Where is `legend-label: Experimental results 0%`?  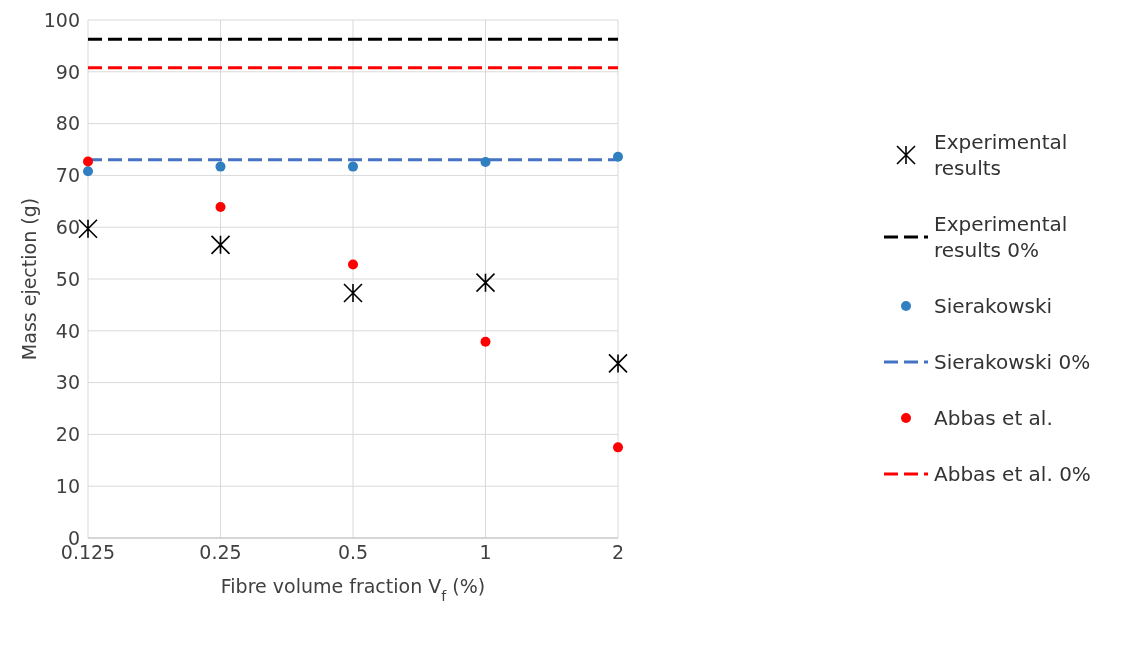
legend-label: Experimental results 0% is located at coordinates (1001, 237).